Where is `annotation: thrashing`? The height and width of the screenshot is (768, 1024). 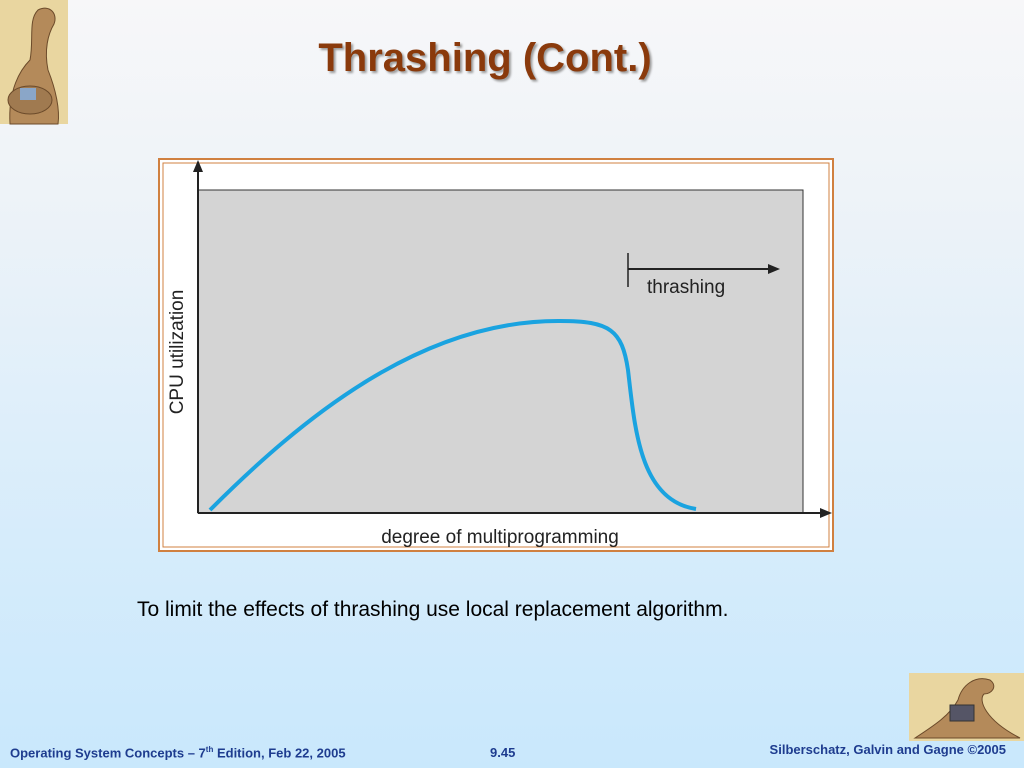 annotation: thrashing is located at coordinates (686, 287).